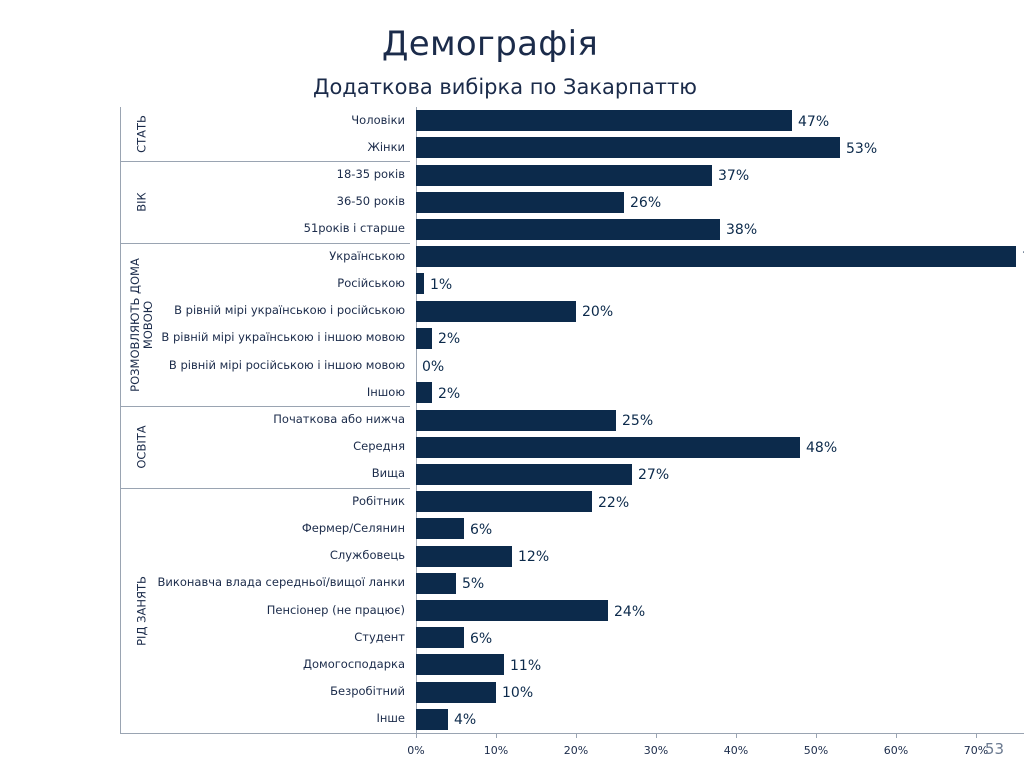 The width and height of the screenshot is (1024, 768). What do you see at coordinates (505, 87) in the screenshot?
I see `chart-subtitle: Додаткова вибірка по Закарпаттю` at bounding box center [505, 87].